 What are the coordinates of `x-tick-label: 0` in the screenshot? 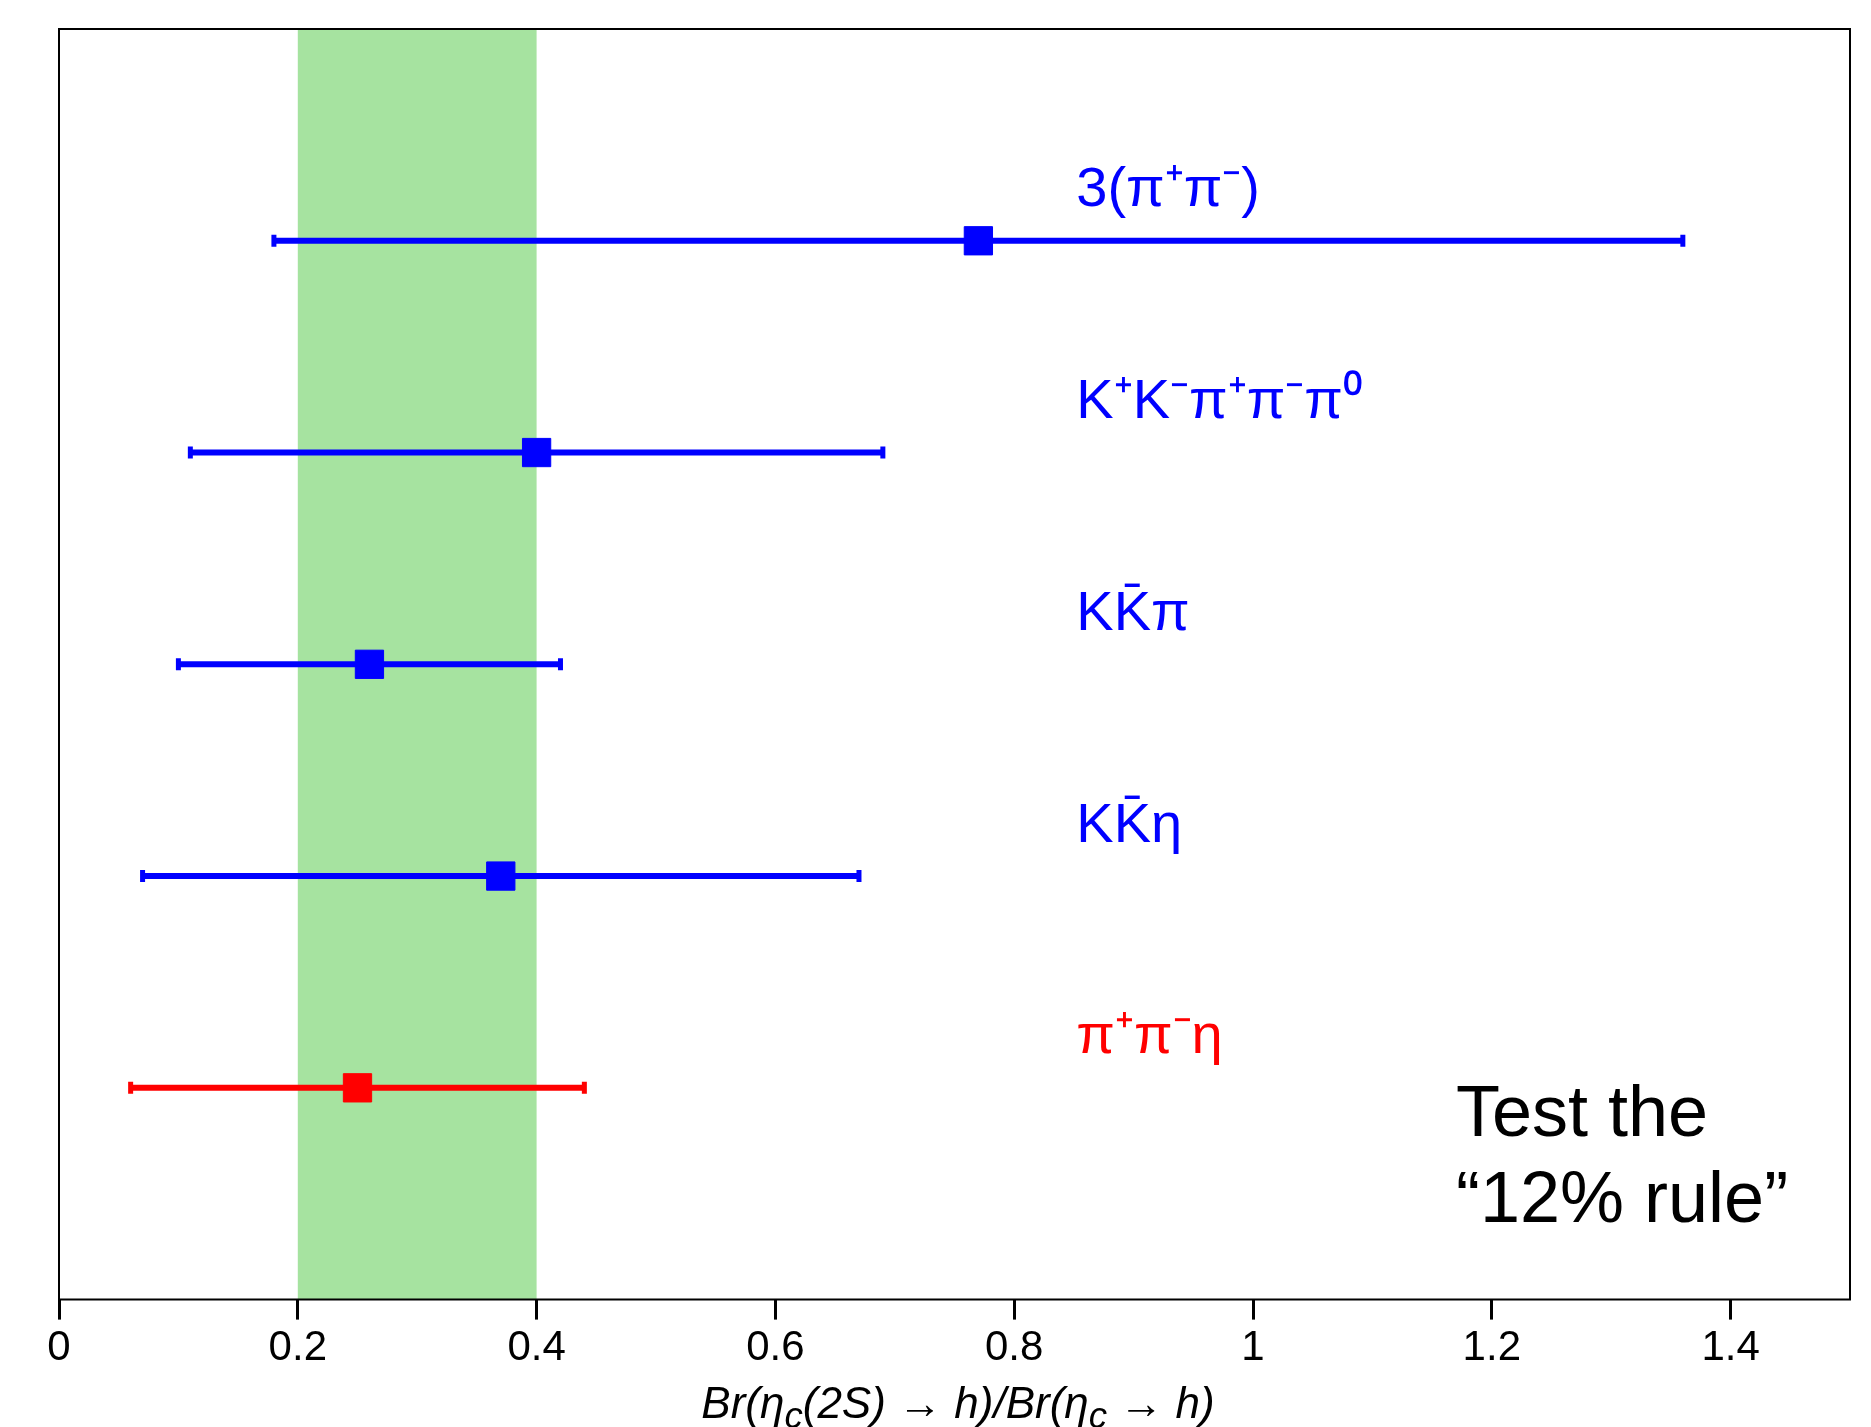 It's located at (59, 1346).